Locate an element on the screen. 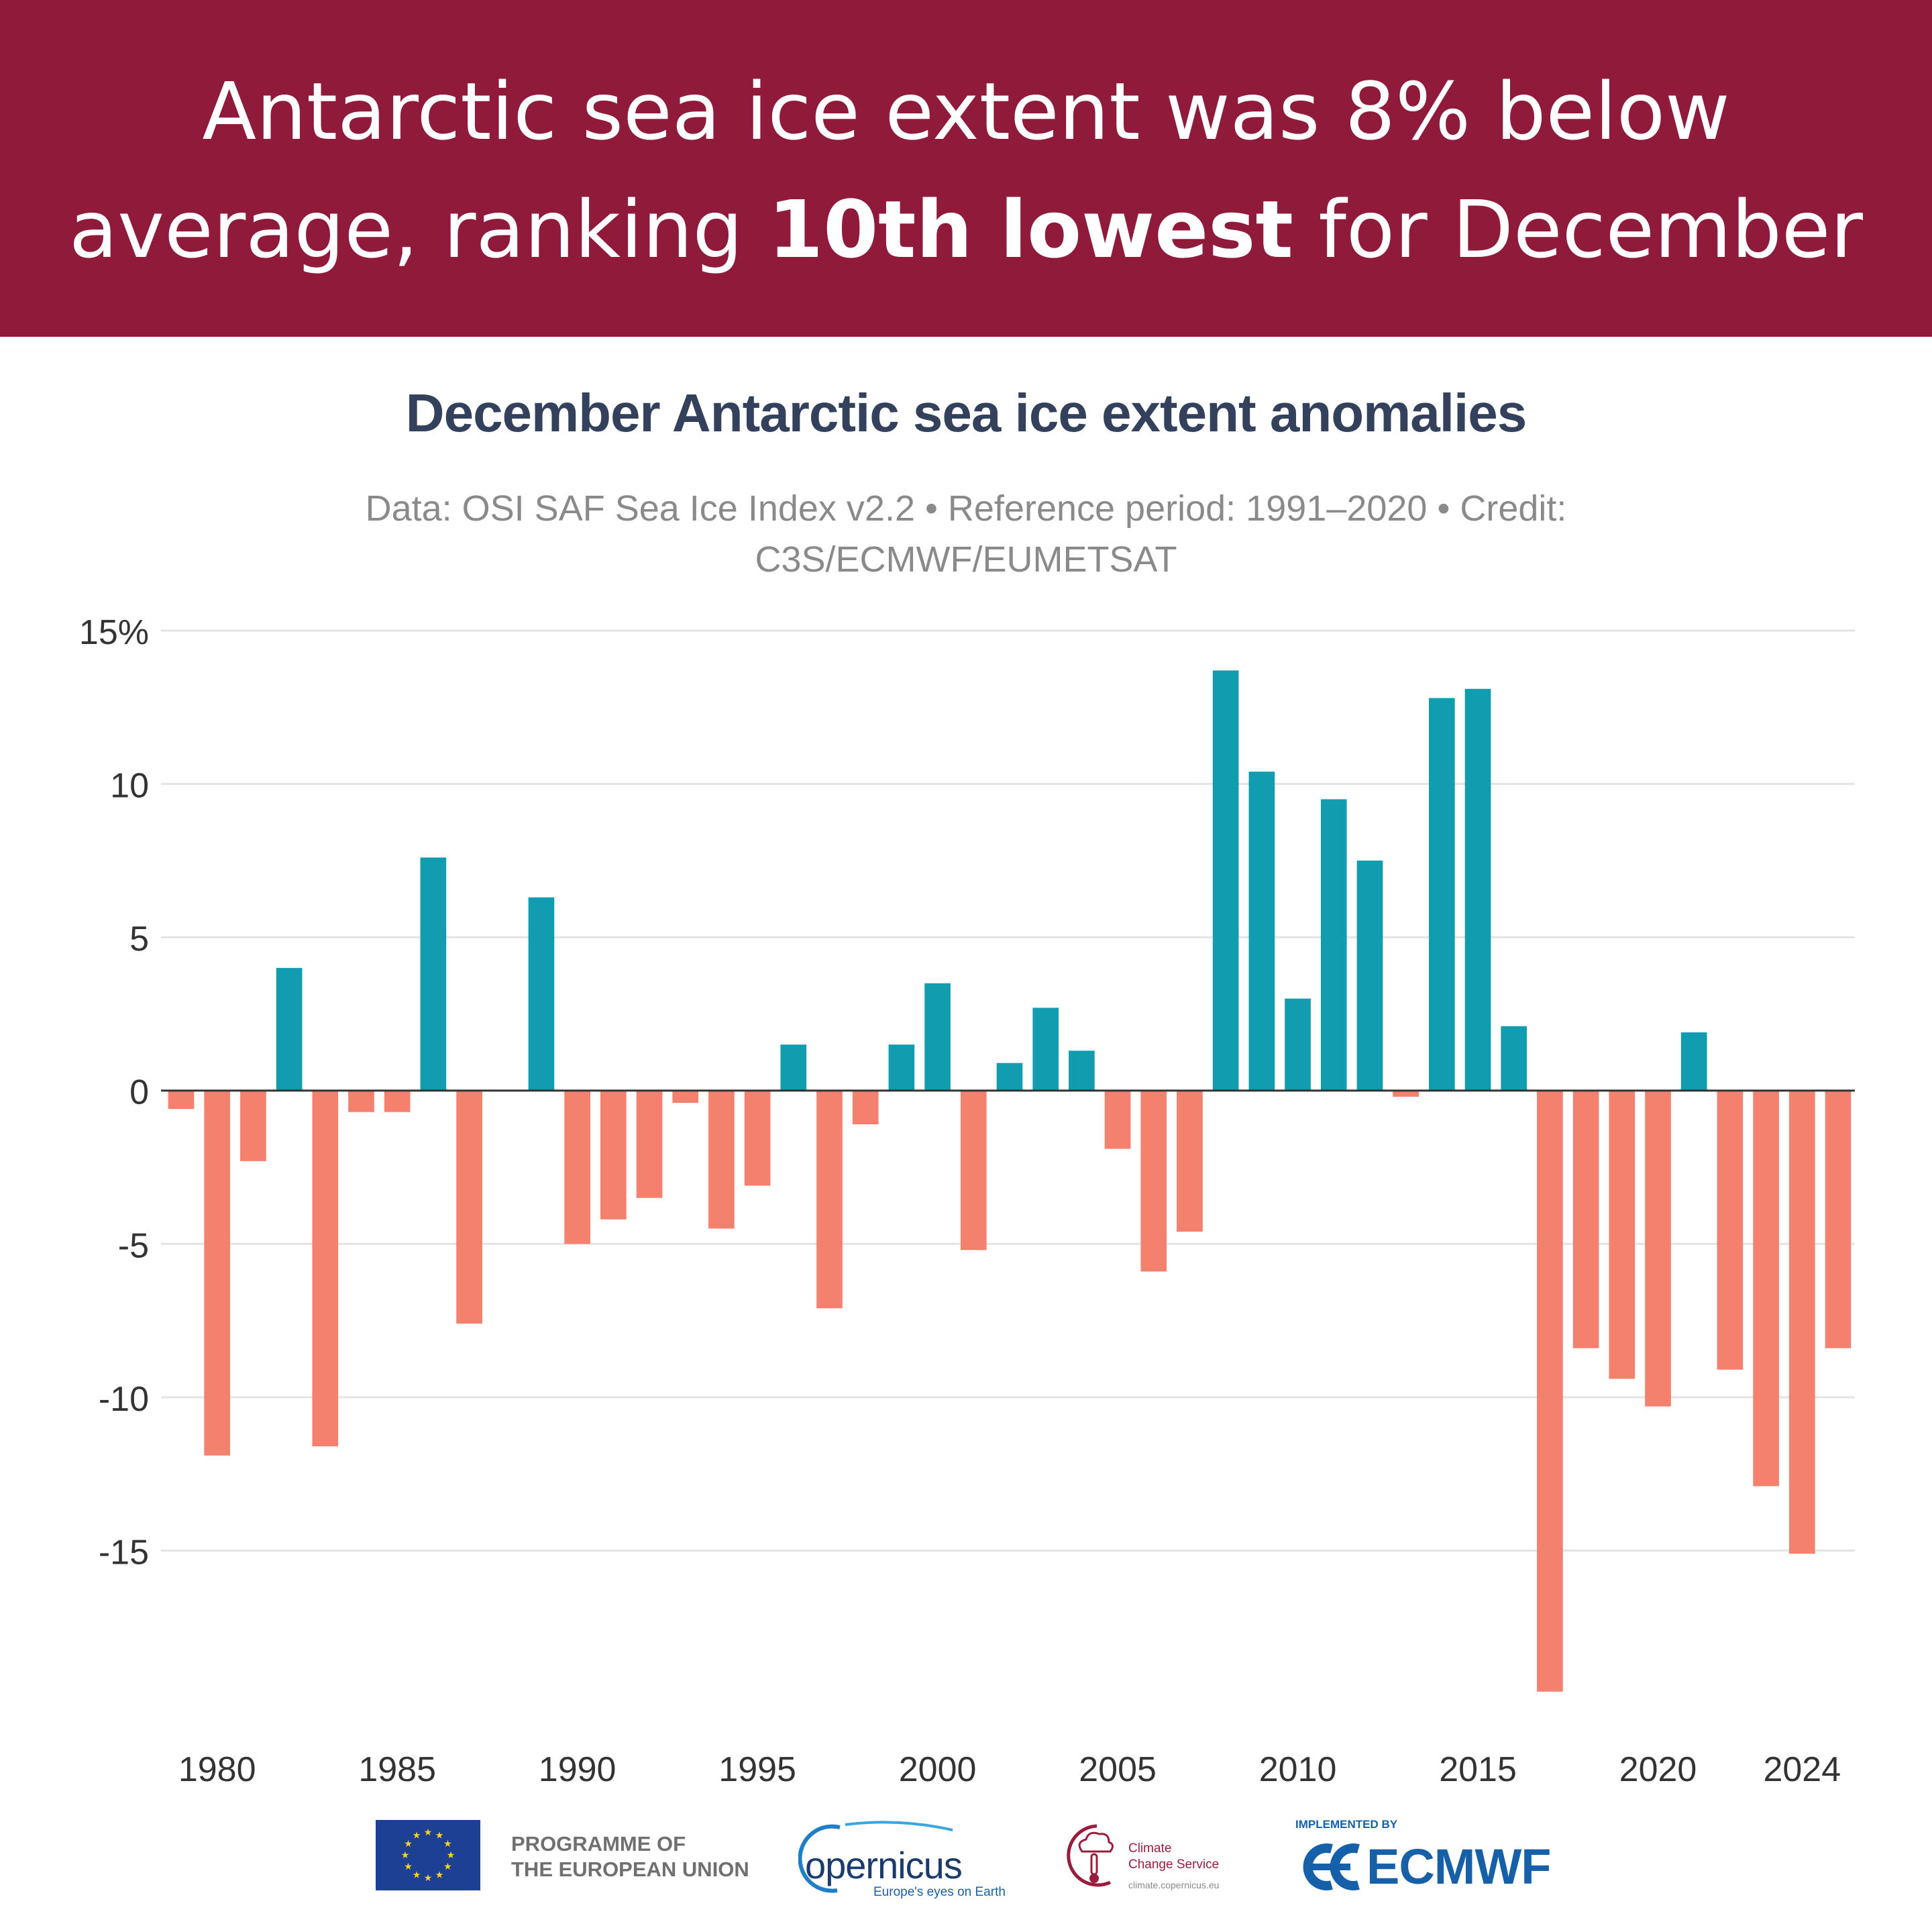 The image size is (1932, 1932). ecmwf-wave-icon is located at coordinates (1331, 1866).